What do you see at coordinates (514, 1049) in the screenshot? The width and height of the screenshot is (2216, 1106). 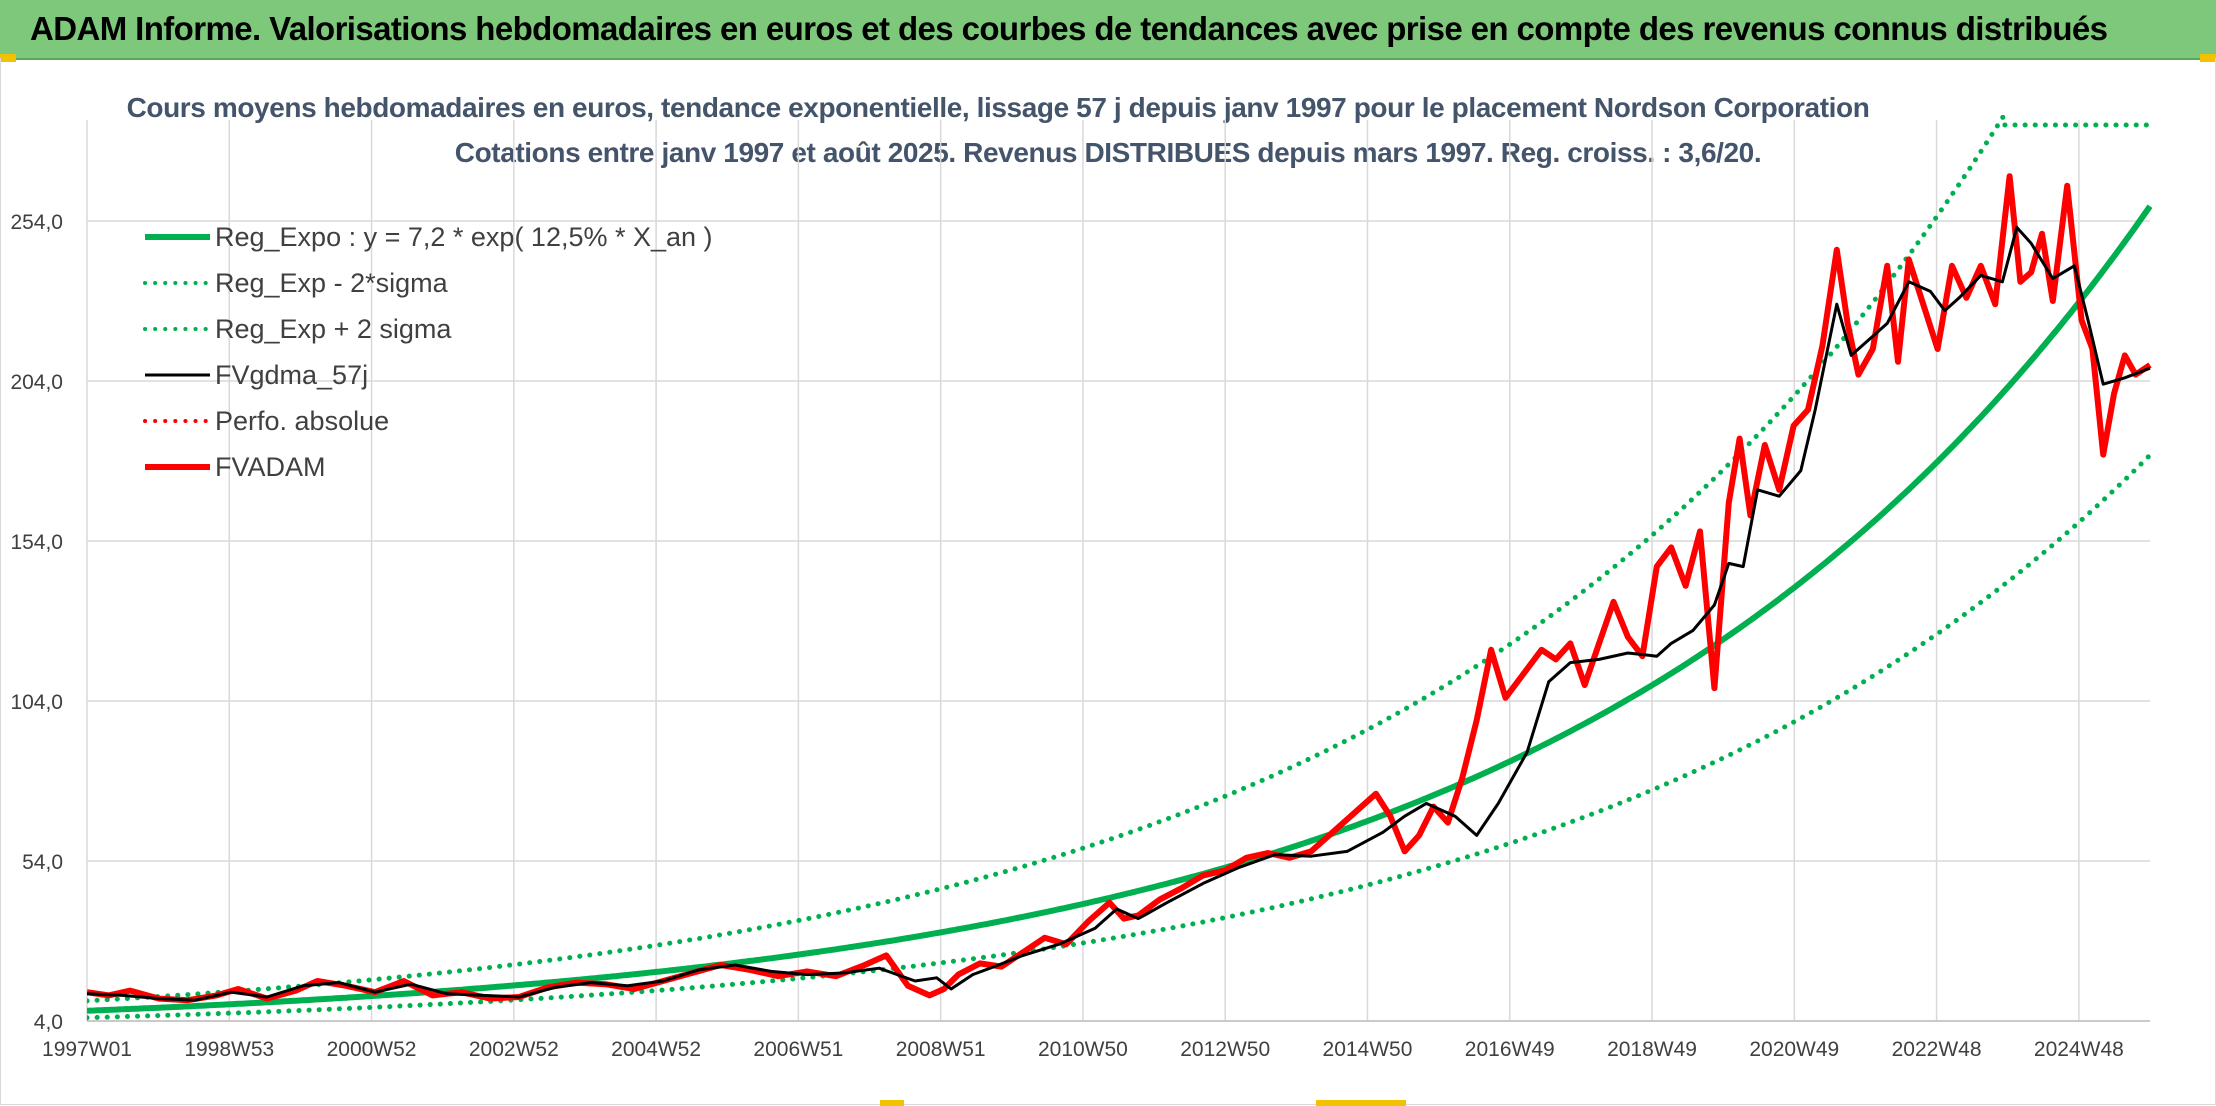 I see `x-tick-label: 2002W52` at bounding box center [514, 1049].